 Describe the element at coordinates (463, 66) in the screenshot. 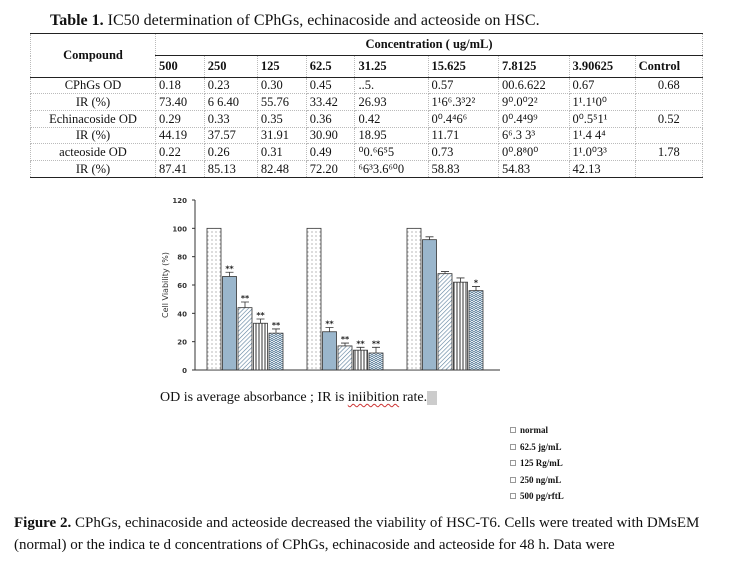

I see `column-header: 15.625` at that location.